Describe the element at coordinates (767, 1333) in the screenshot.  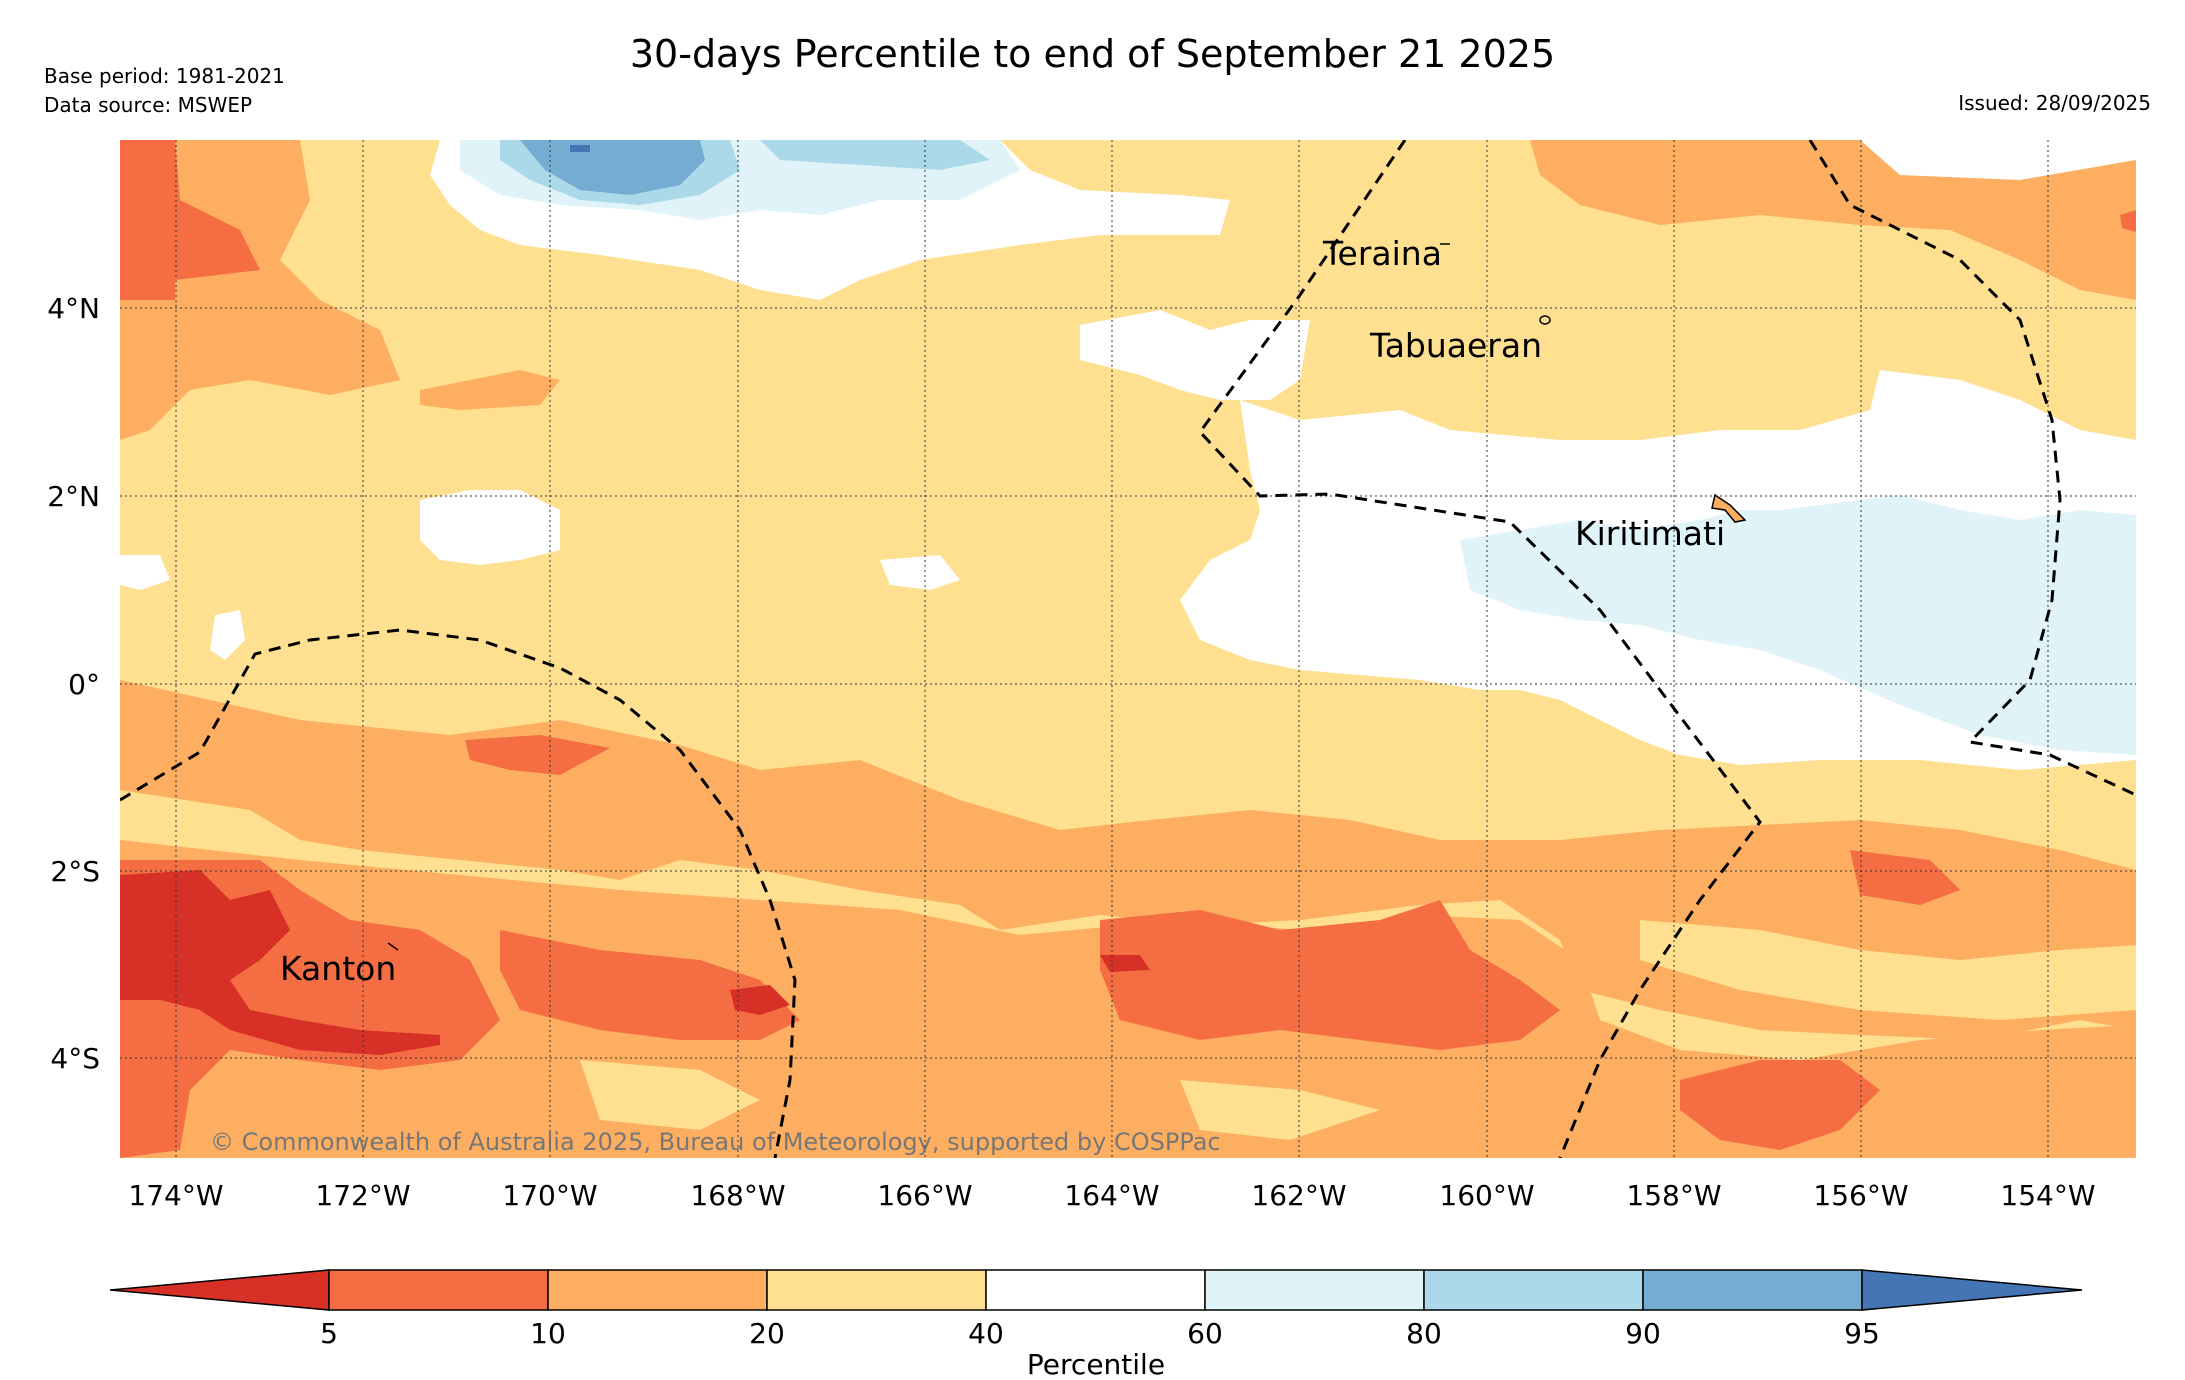
I see `colorbar-tick: 20` at that location.